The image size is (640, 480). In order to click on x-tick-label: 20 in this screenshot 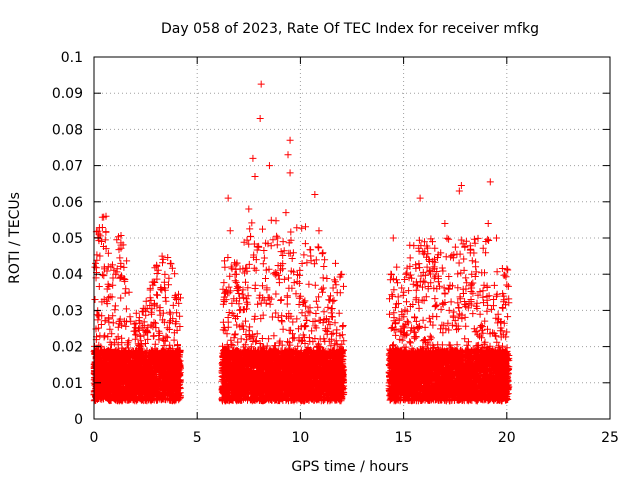, I will do `click(507, 438)`.